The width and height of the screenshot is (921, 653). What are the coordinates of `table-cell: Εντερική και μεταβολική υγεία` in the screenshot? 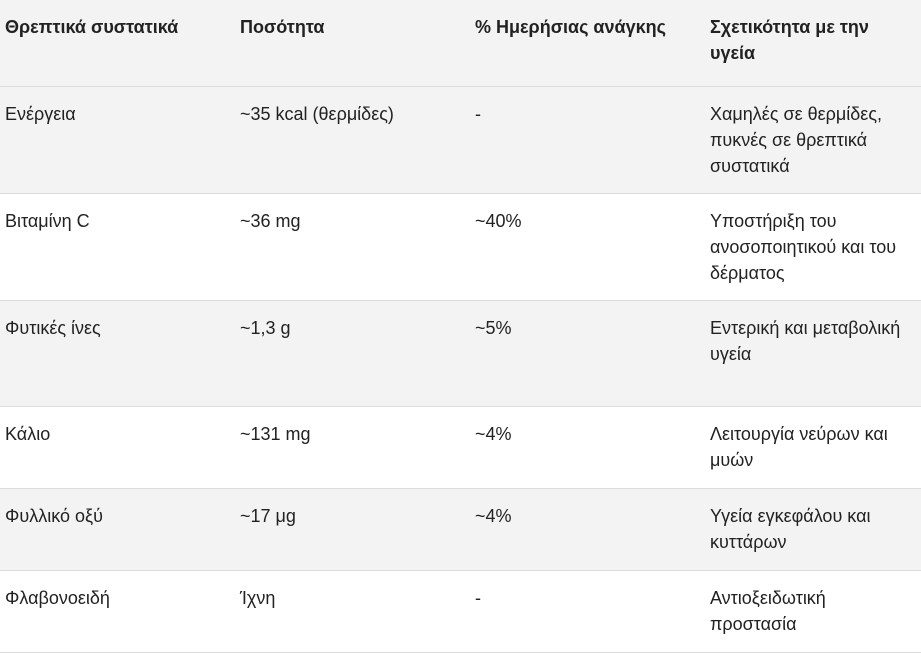 It's located at (813, 353).